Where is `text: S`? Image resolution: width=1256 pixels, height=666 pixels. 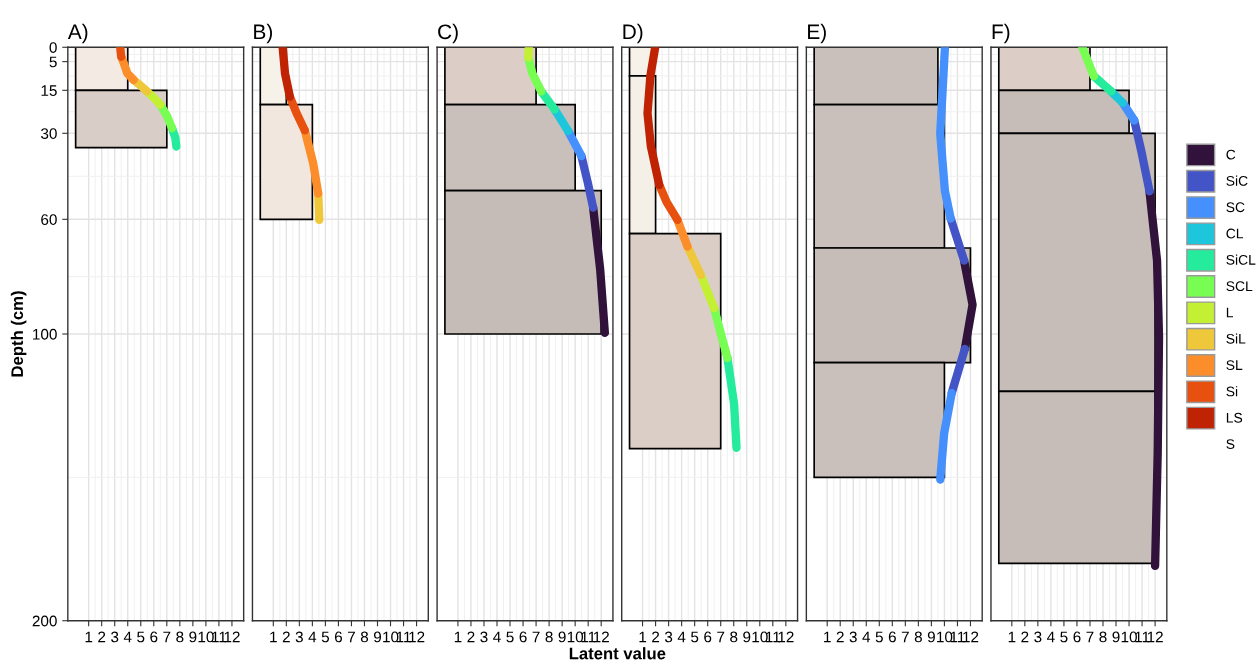 text: S is located at coordinates (1230, 444).